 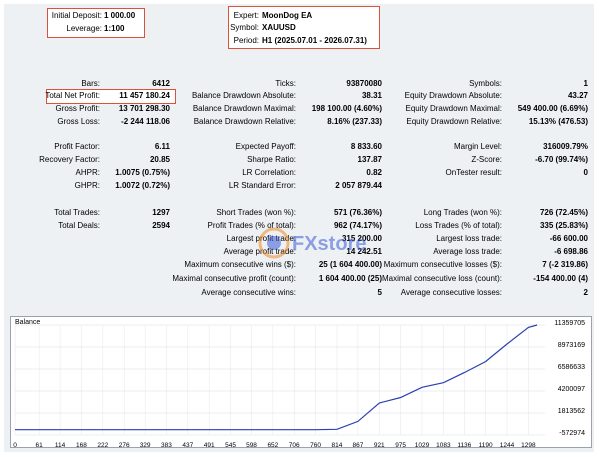 What do you see at coordinates (246, 15) in the screenshot?
I see `expert-label: Expert:` at bounding box center [246, 15].